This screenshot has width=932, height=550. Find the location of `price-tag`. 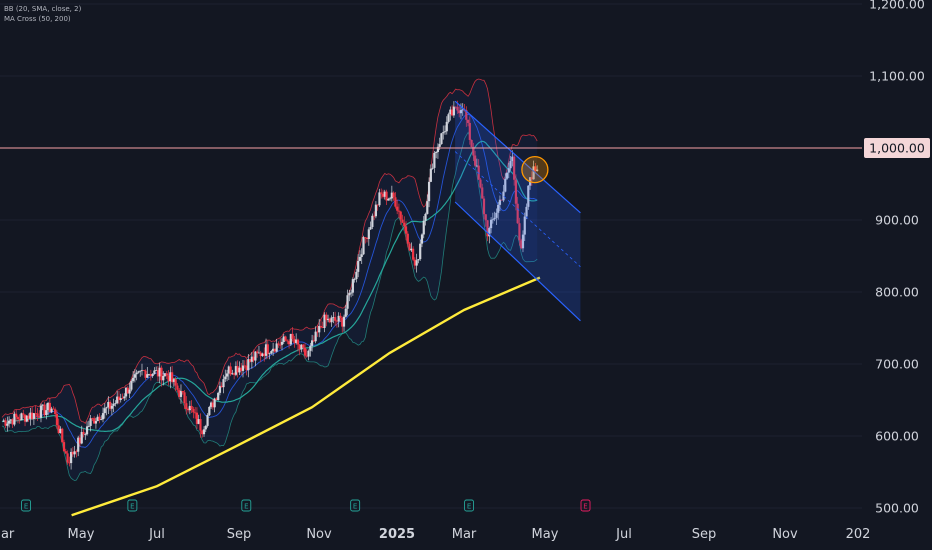

price-tag is located at coordinates (897, 148).